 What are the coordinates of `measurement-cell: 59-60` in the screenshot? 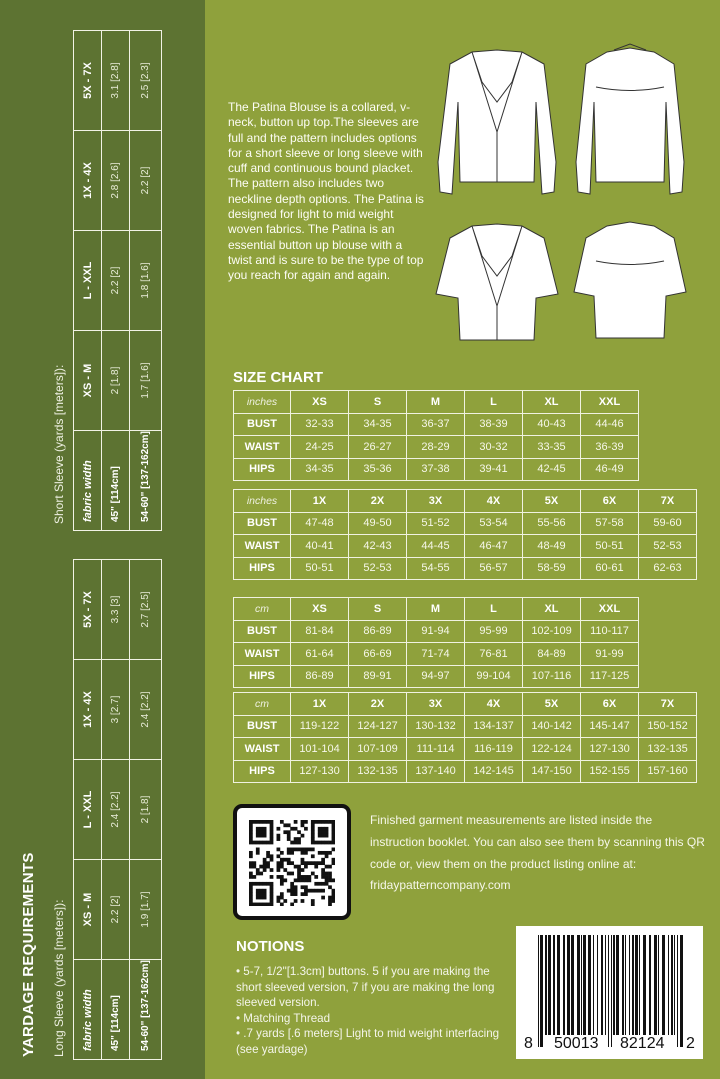 It's located at (667, 523).